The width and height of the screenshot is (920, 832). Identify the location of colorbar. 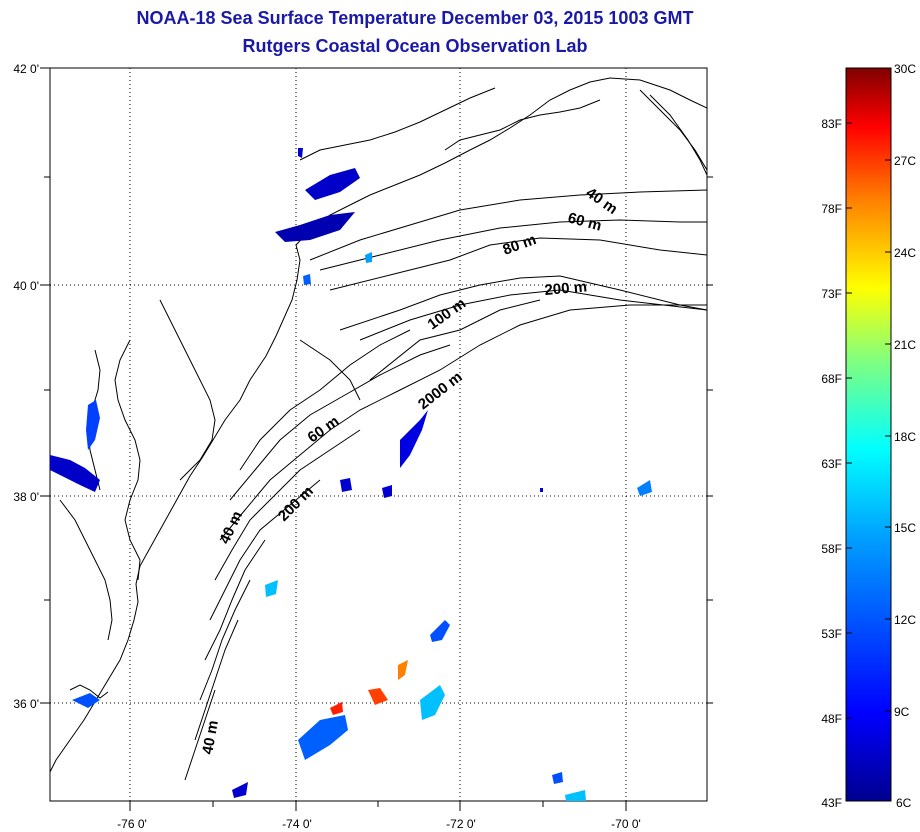
(868, 434).